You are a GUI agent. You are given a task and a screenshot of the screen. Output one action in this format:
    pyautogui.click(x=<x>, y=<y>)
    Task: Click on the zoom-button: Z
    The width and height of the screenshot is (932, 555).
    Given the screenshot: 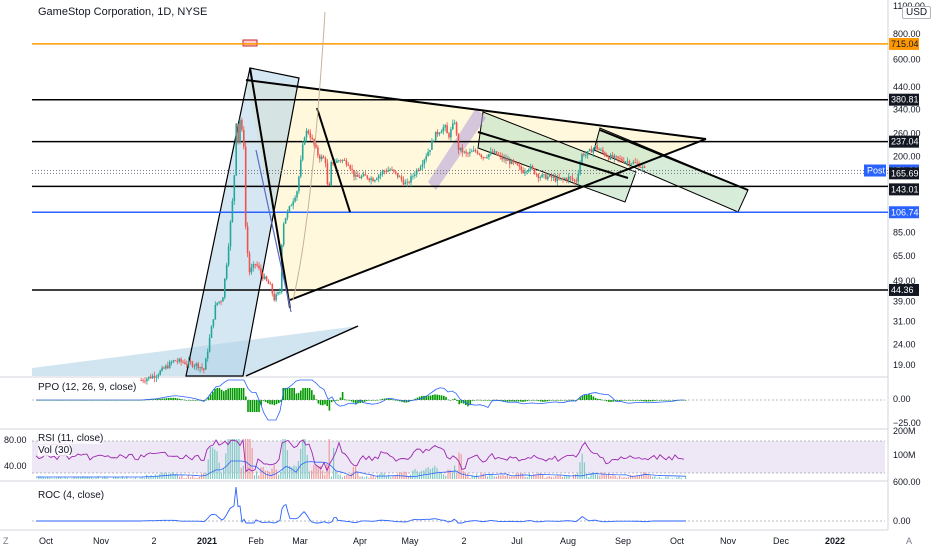 What is the action you would take?
    pyautogui.click(x=6, y=541)
    